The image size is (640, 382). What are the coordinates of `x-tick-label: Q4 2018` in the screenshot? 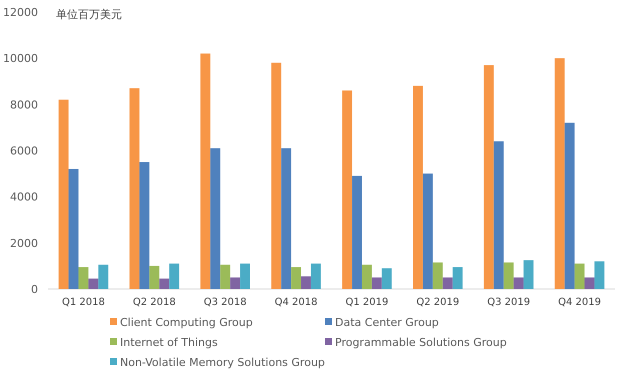 It's located at (296, 302).